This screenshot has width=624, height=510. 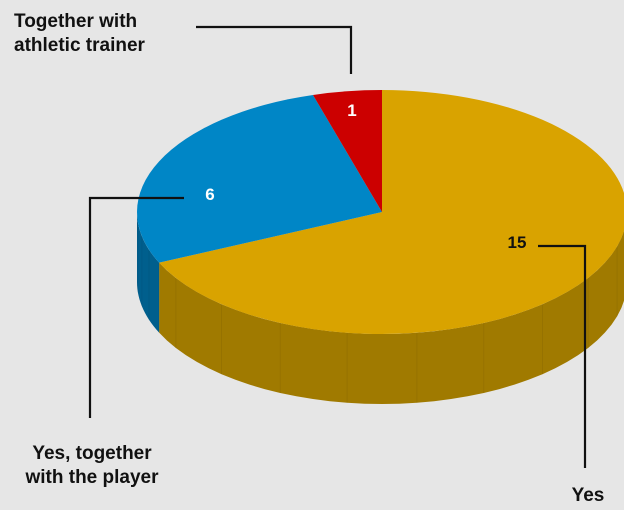 What do you see at coordinates (79, 34) in the screenshot?
I see `label-together-with-athletic-trainer: Together with athletic trainer` at bounding box center [79, 34].